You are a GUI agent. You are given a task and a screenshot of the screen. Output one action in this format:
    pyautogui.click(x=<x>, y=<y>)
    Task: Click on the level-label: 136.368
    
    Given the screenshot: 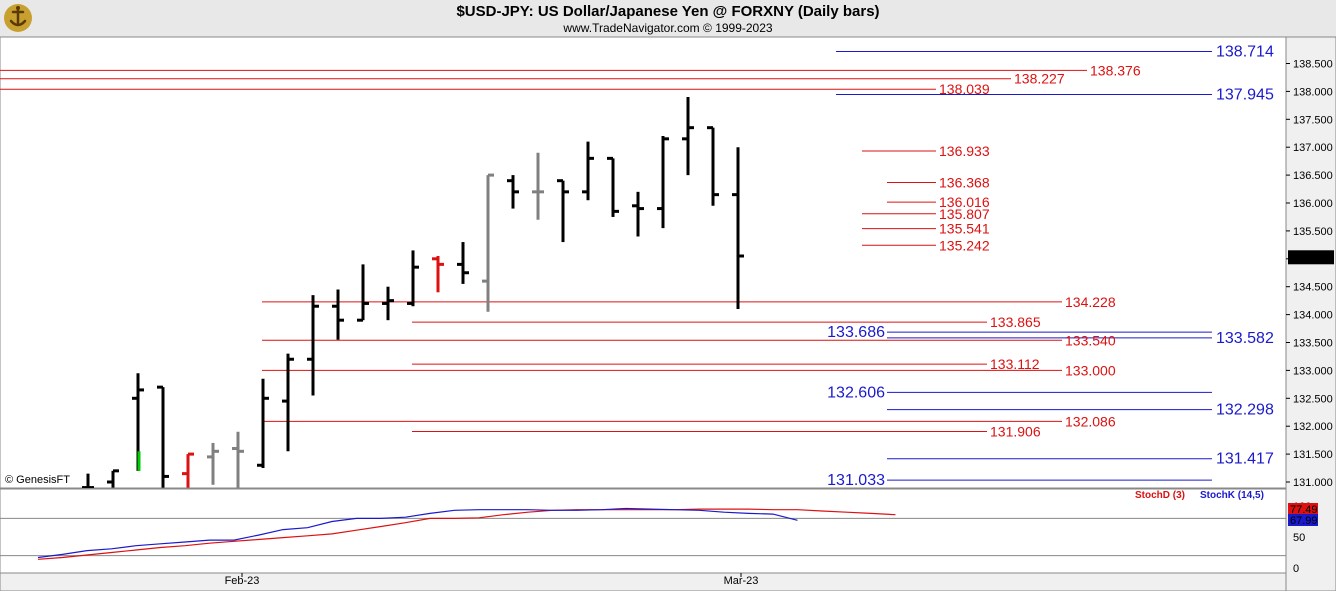 What is the action you would take?
    pyautogui.click(x=964, y=182)
    